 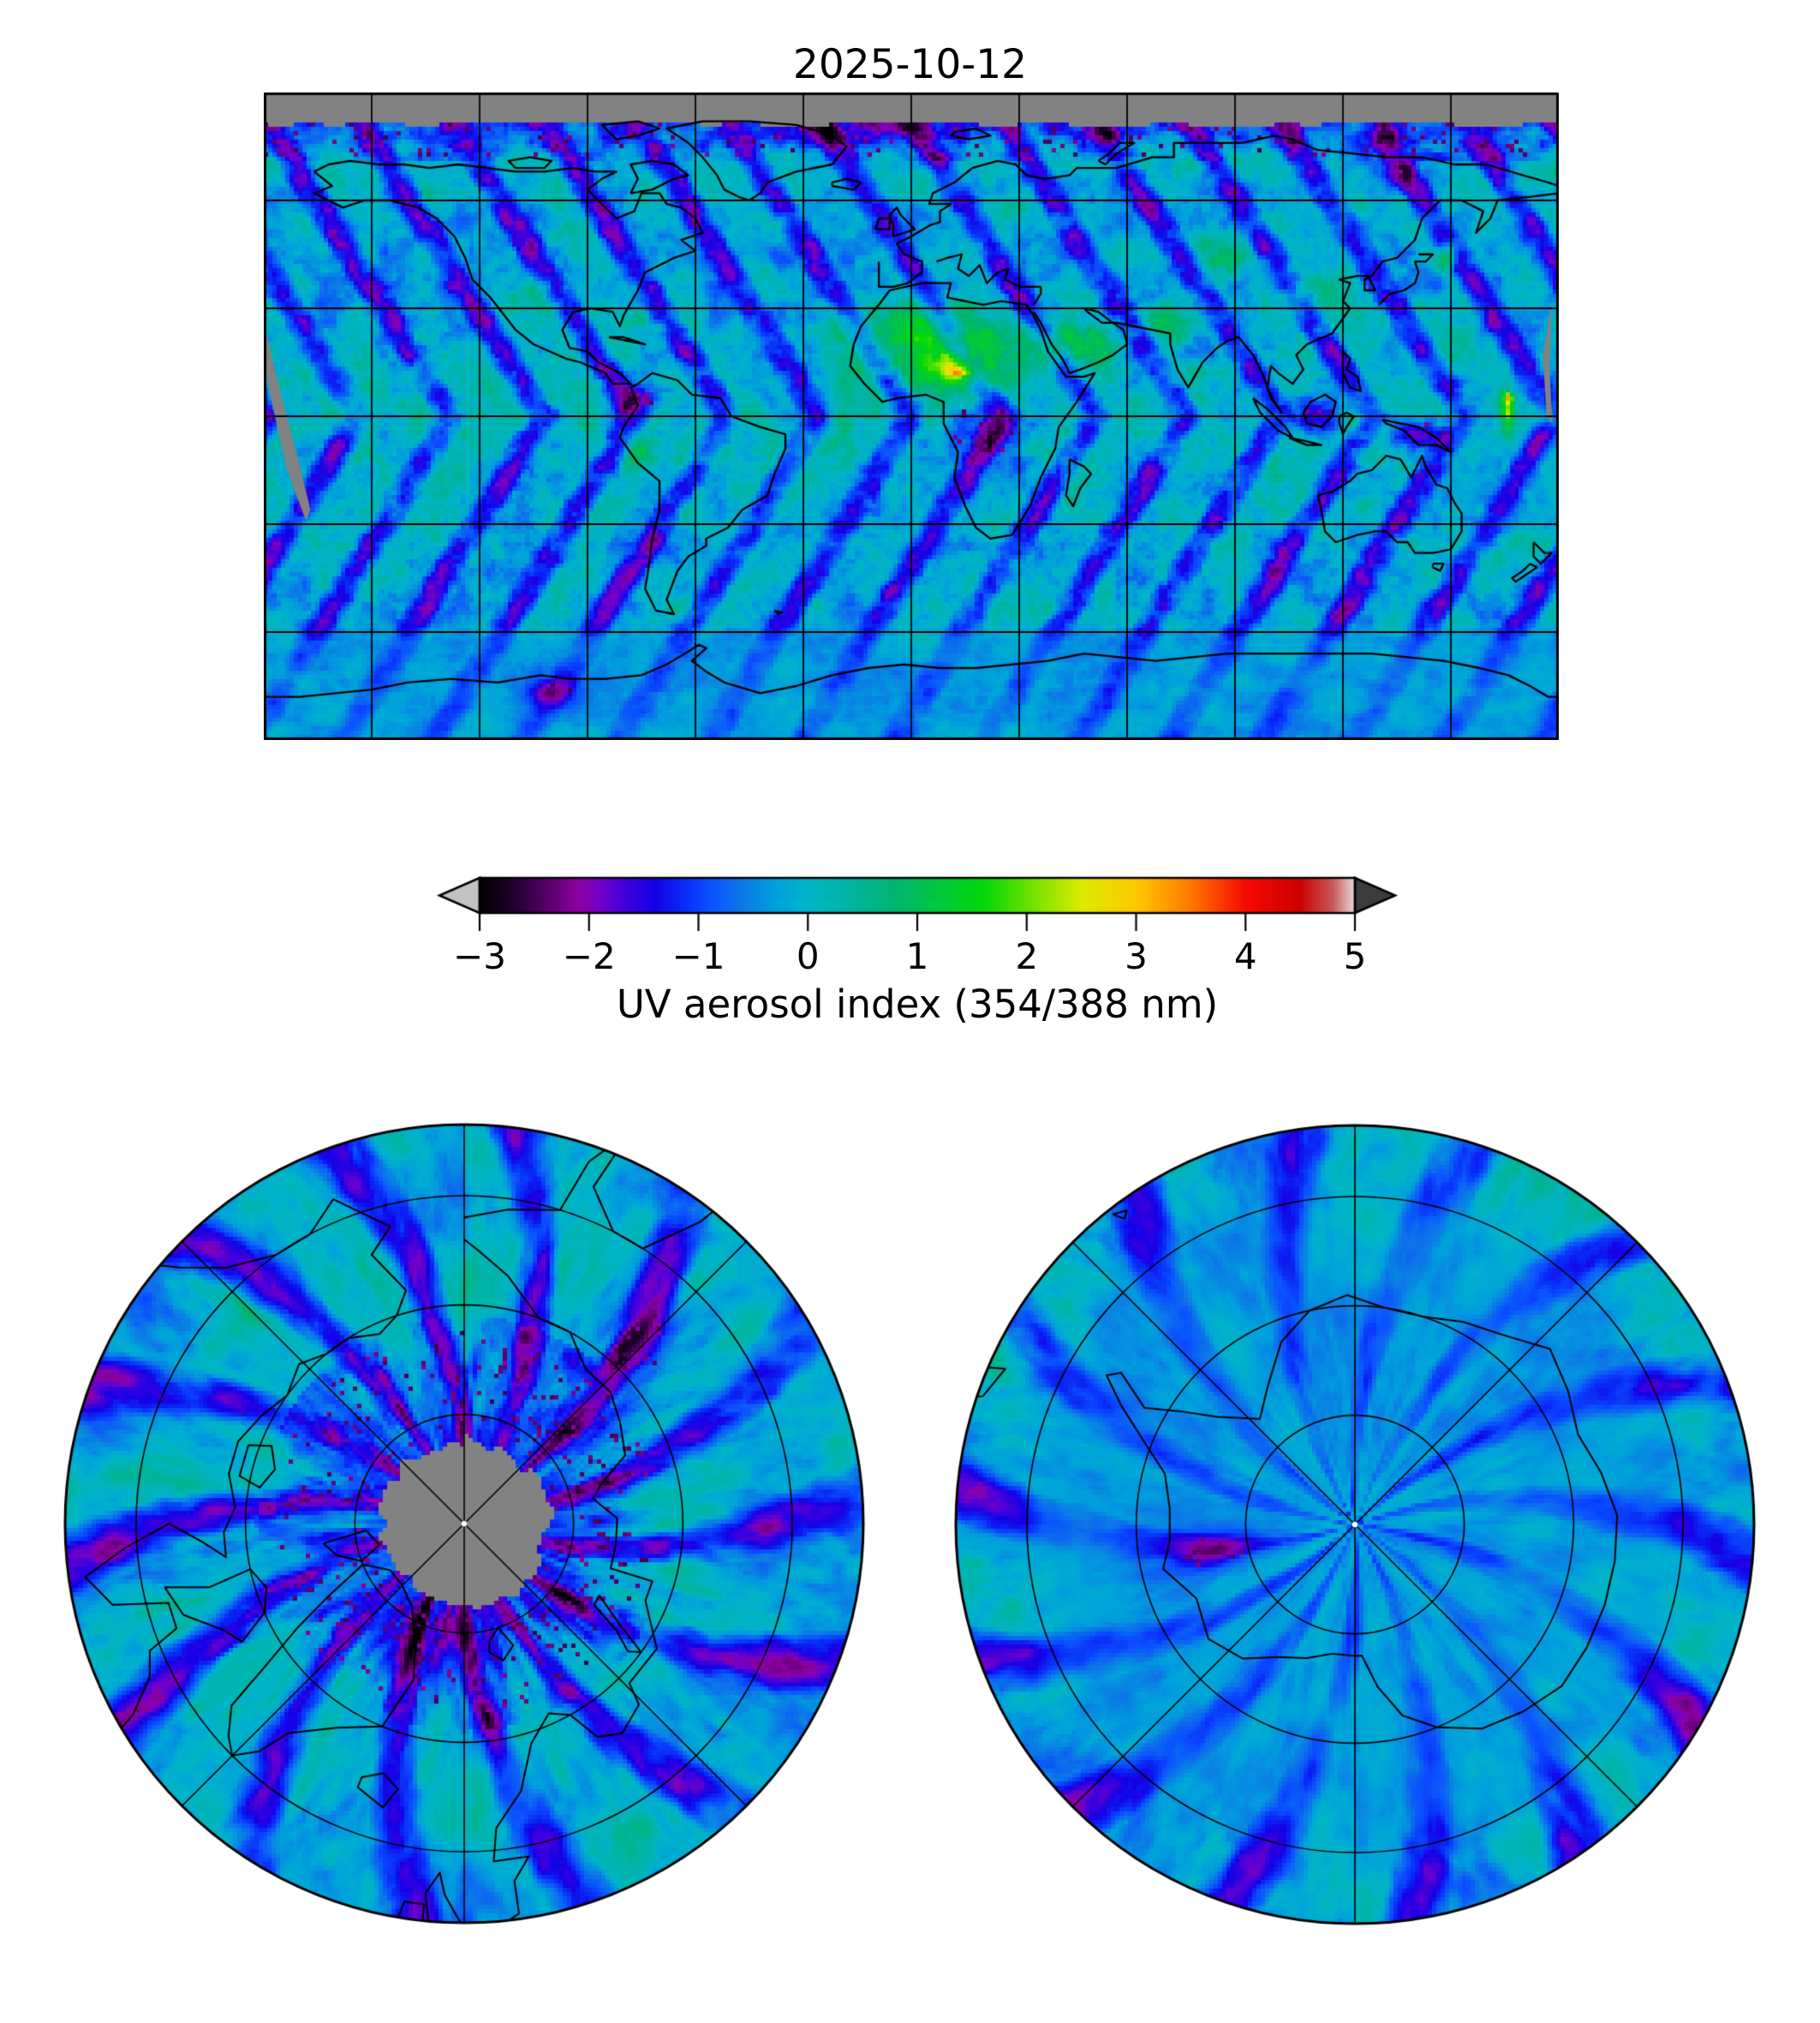 I want to click on colorbar-tick-label: 1, so click(x=917, y=956).